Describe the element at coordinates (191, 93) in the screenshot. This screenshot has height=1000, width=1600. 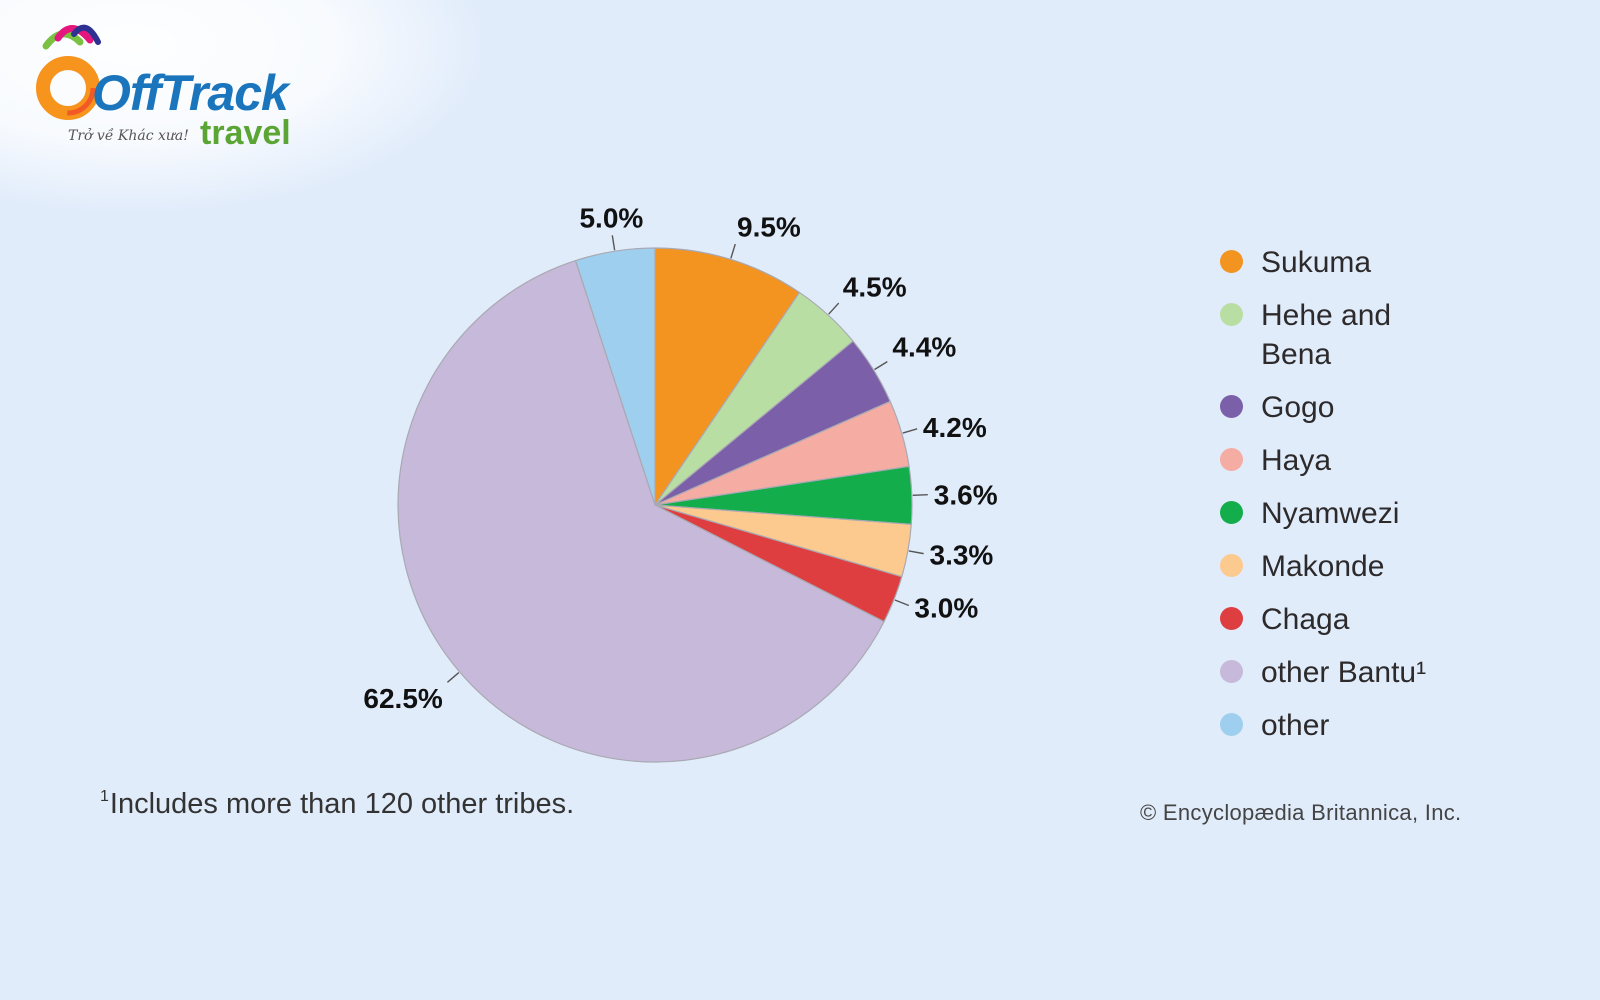
I see `svg-text: OffTrack` at that location.